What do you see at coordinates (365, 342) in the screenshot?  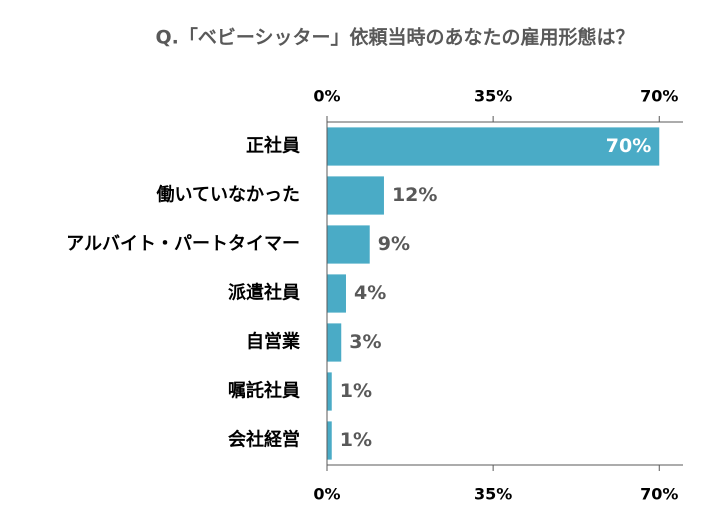 I see `value-label: 3%` at bounding box center [365, 342].